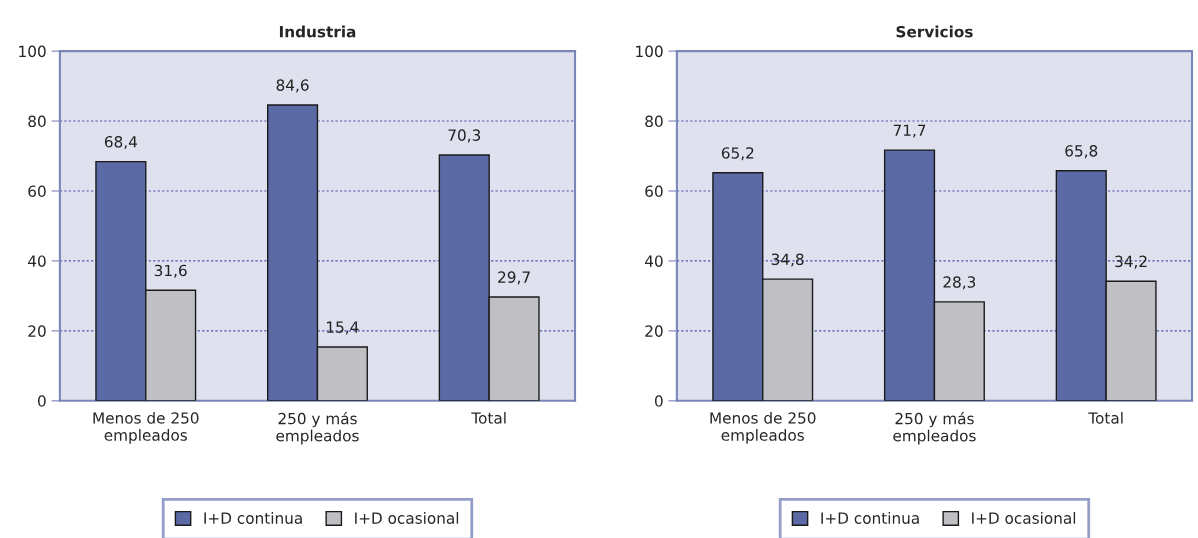 The width and height of the screenshot is (1198, 538). I want to click on chart-title: Servicios, so click(934, 31).